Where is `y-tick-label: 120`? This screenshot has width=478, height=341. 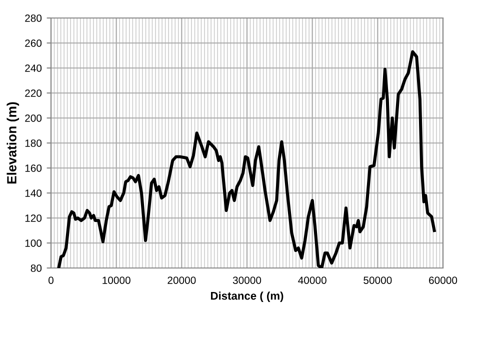 y-tick-label: 120 is located at coordinates (33, 218).